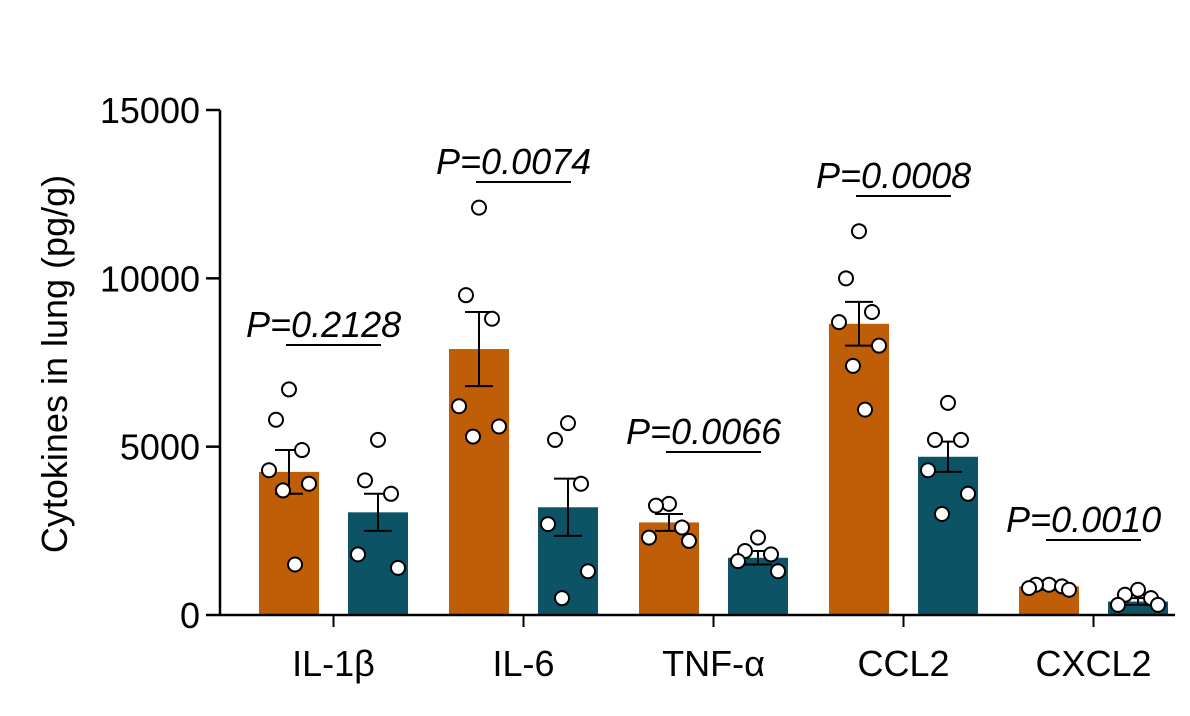 This screenshot has height=716, width=1190. Describe the element at coordinates (346, 324) in the screenshot. I see `p-value: 0.2128` at that location.